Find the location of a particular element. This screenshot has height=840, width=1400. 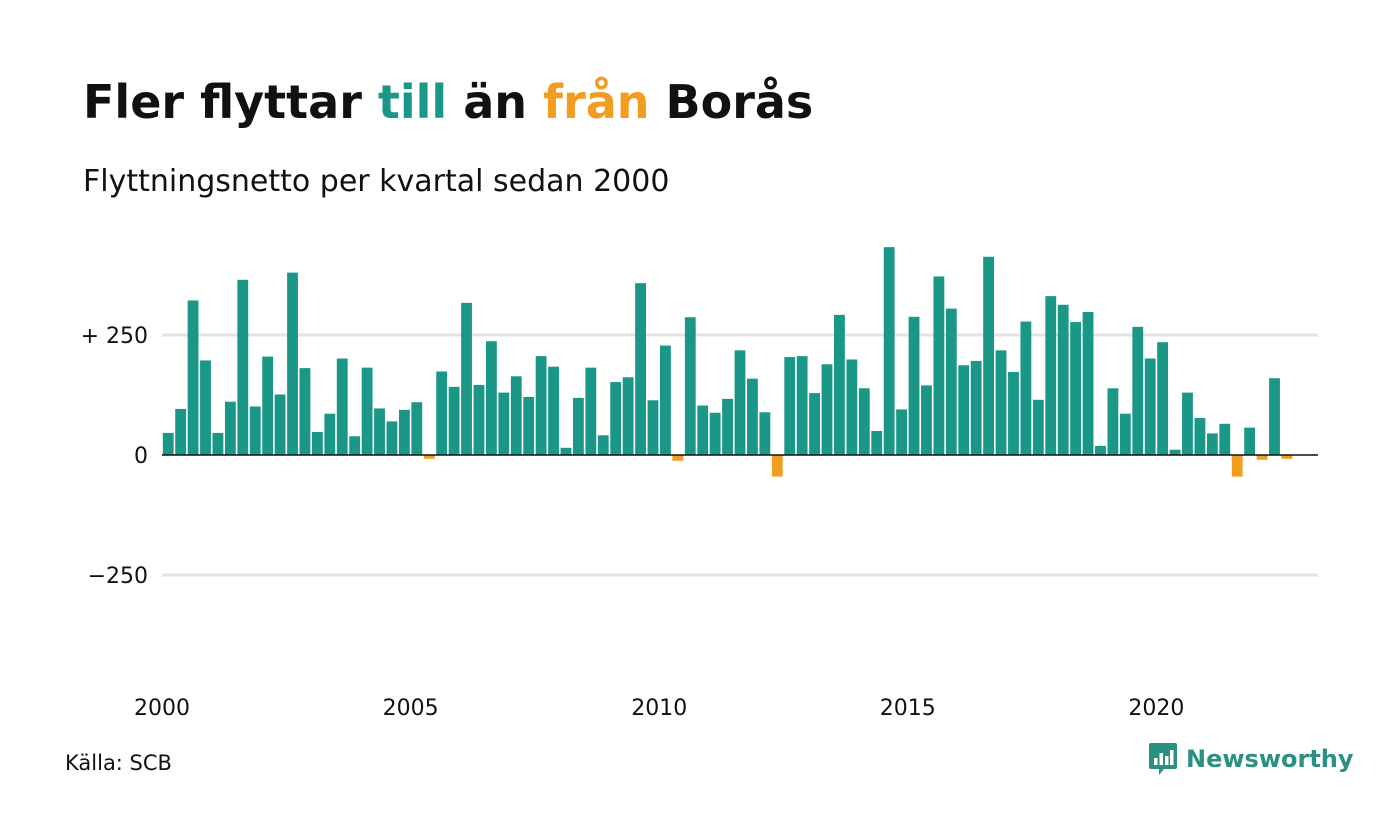

newsworthy-logo-icon is located at coordinates (1163, 759).